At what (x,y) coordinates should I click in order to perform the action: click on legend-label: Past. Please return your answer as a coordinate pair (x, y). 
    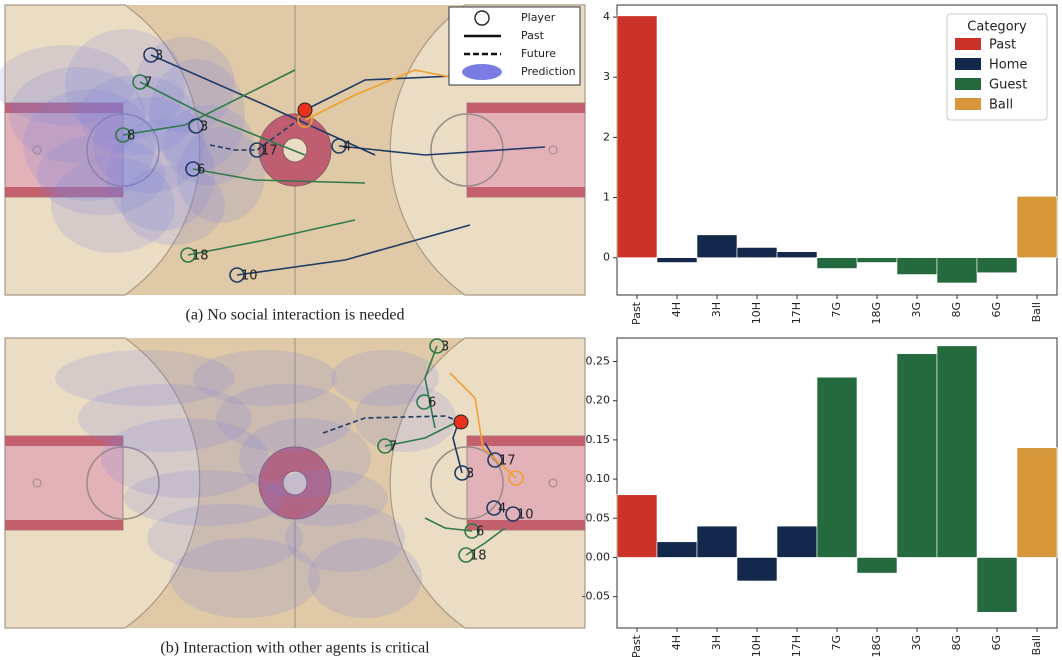
    Looking at the image, I should click on (533, 35).